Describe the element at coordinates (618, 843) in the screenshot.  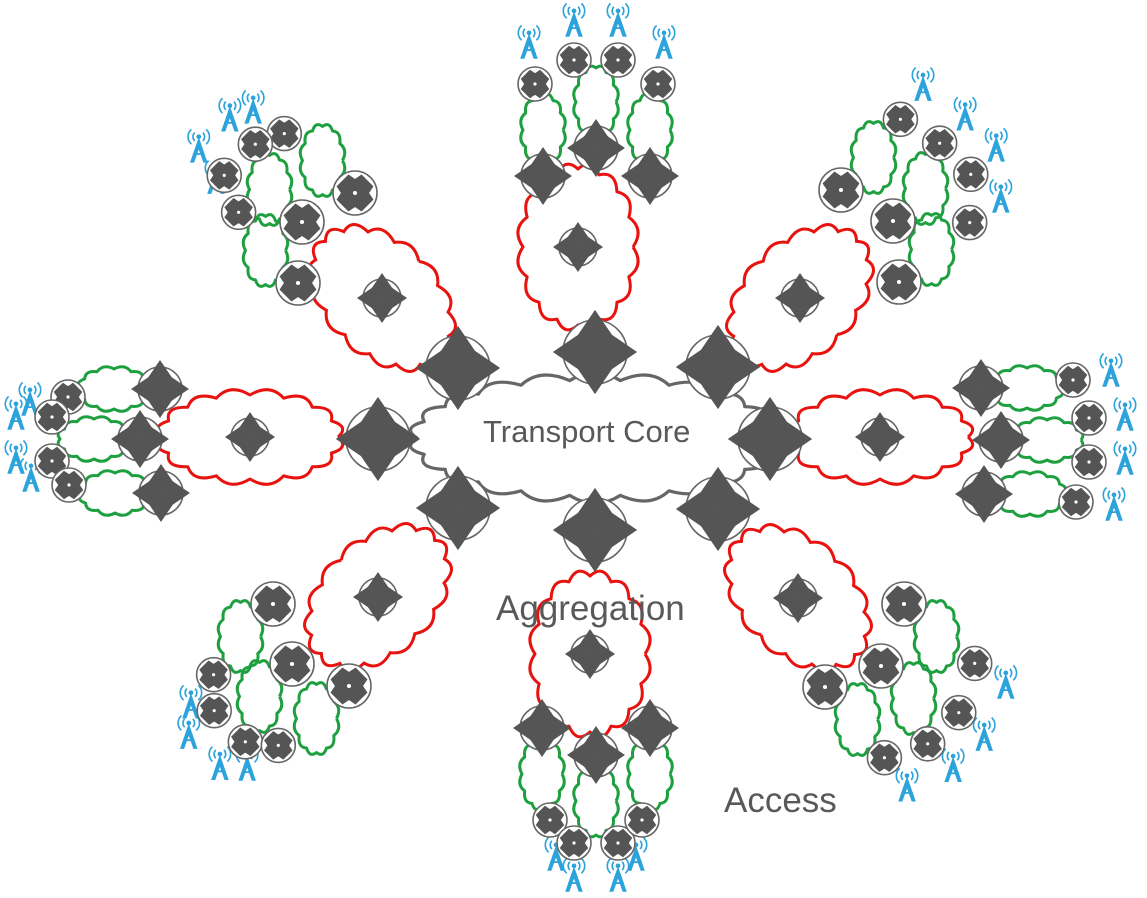
I see `access-node-5-2a` at that location.